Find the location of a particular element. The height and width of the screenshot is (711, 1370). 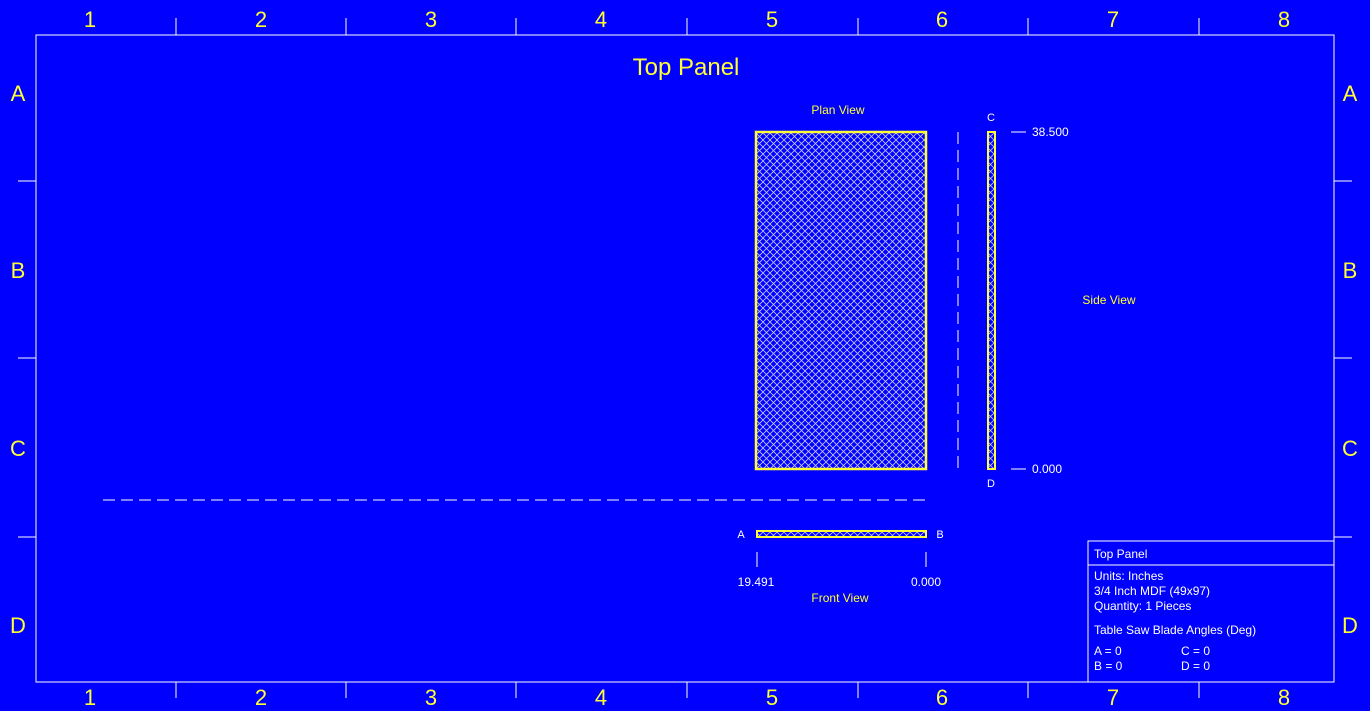

row-label-left-a: A is located at coordinates (18, 93).